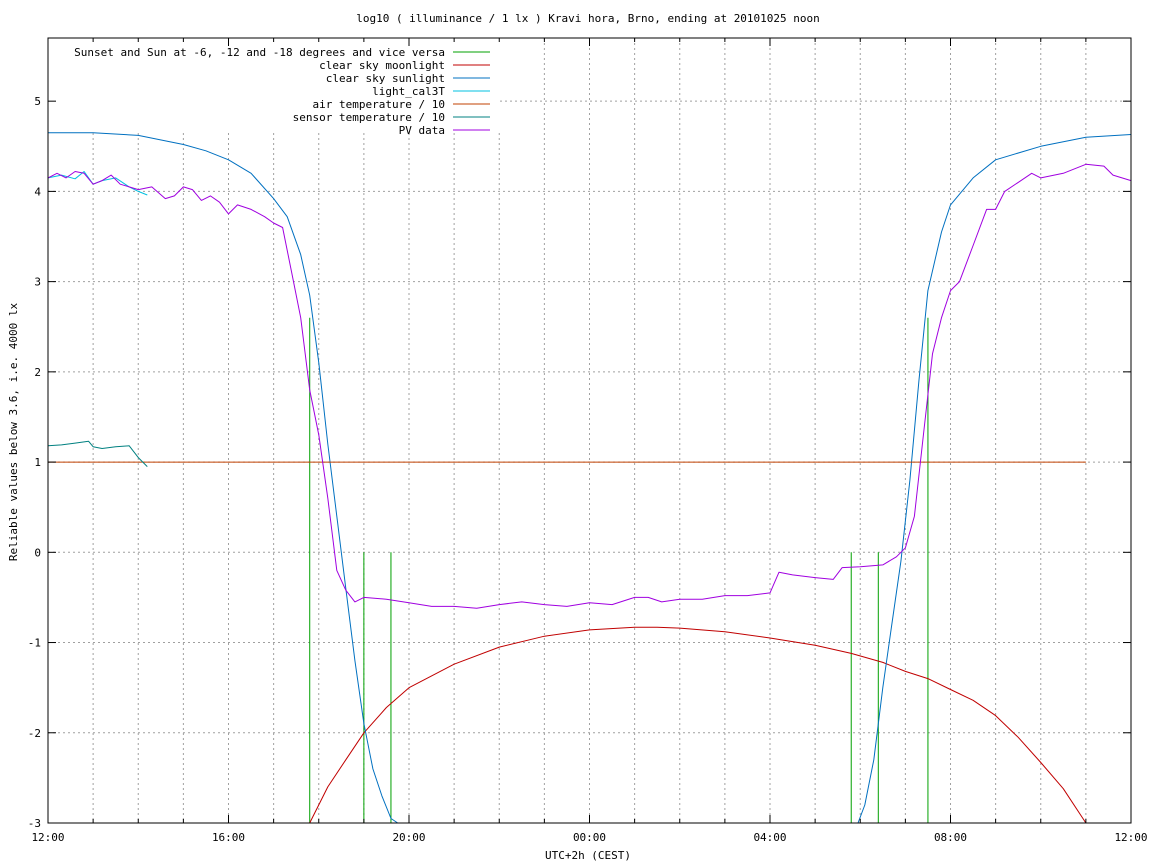 The height and width of the screenshot is (863, 1151). What do you see at coordinates (950, 837) in the screenshot?
I see `x-tick-label: 08:00` at bounding box center [950, 837].